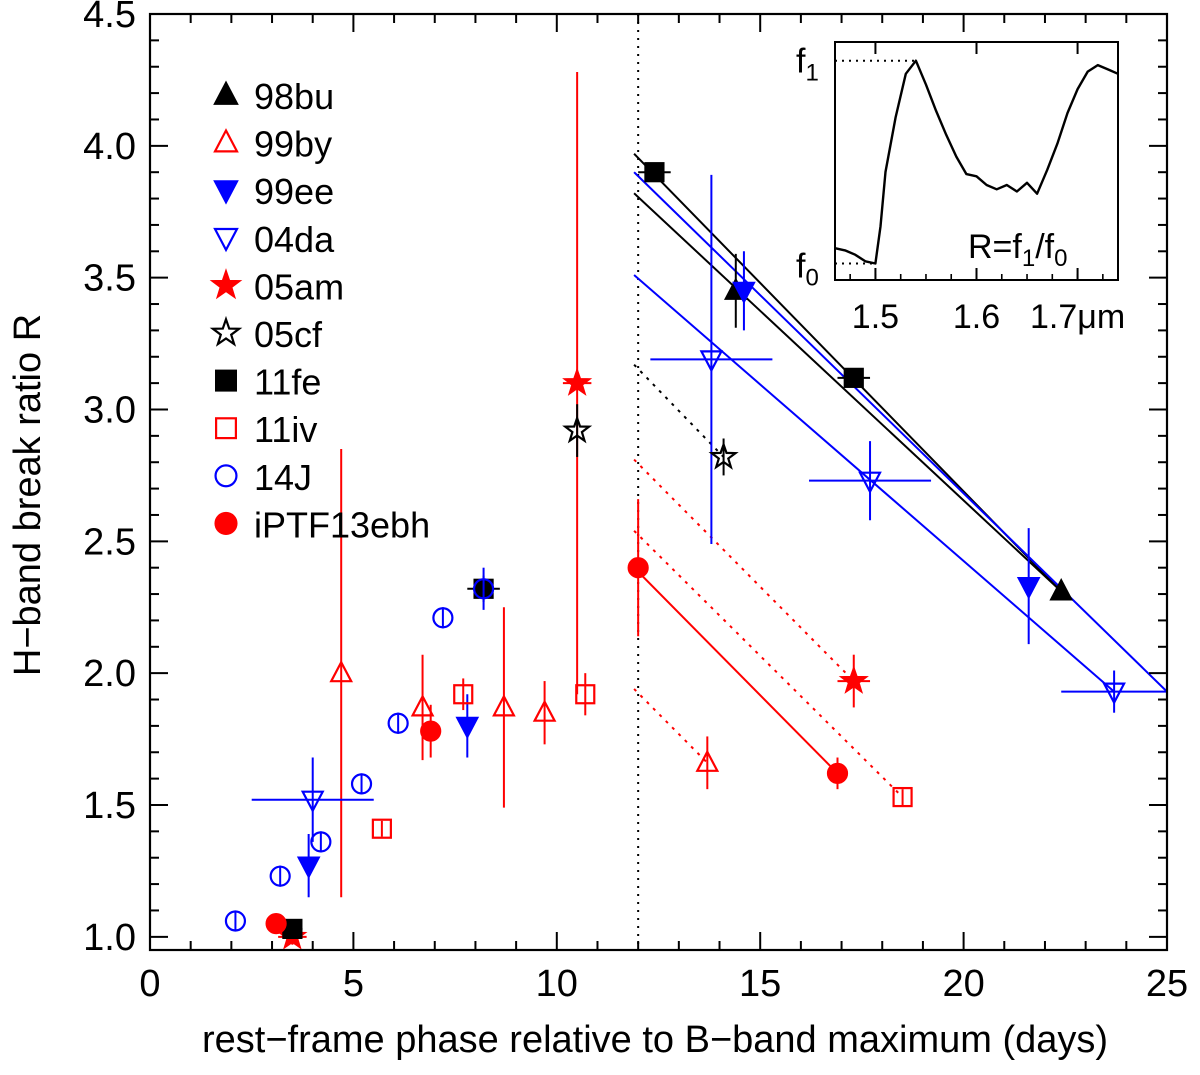 The image size is (1200, 1075). What do you see at coordinates (226, 476) in the screenshot?
I see `legend-marker-14j` at bounding box center [226, 476].